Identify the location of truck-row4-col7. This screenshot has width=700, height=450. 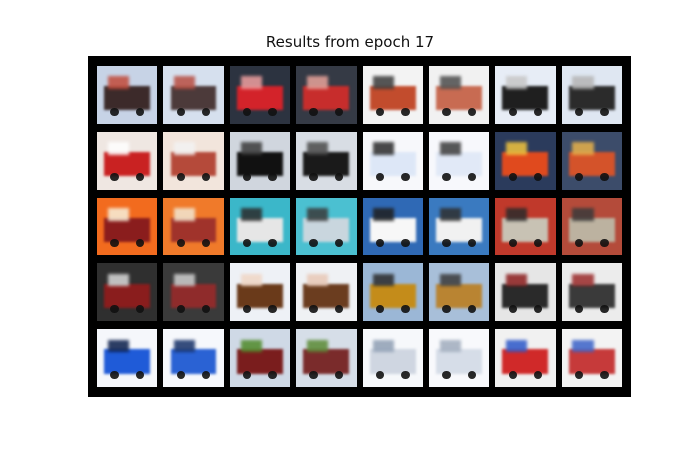
(525, 292).